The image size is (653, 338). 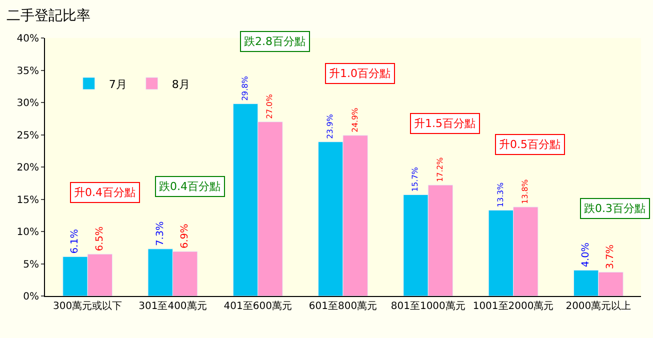 What do you see at coordinates (500, 195) in the screenshot?
I see `data-label: 13.3%` at bounding box center [500, 195].